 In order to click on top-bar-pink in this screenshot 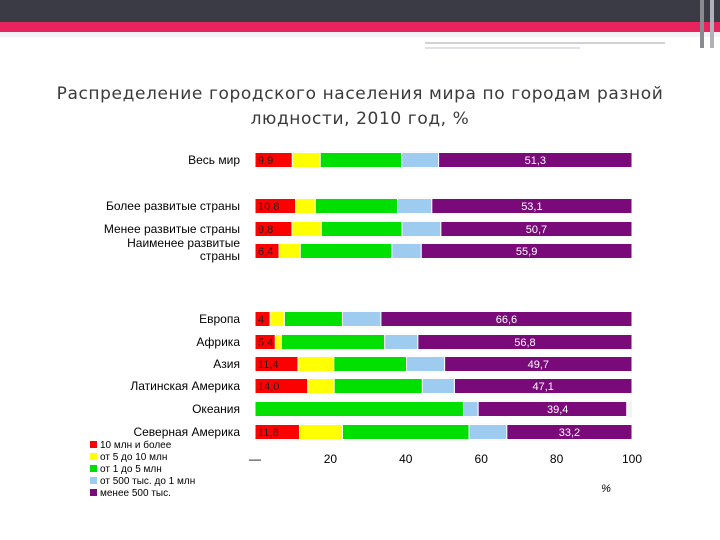, I will do `click(360, 27)`.